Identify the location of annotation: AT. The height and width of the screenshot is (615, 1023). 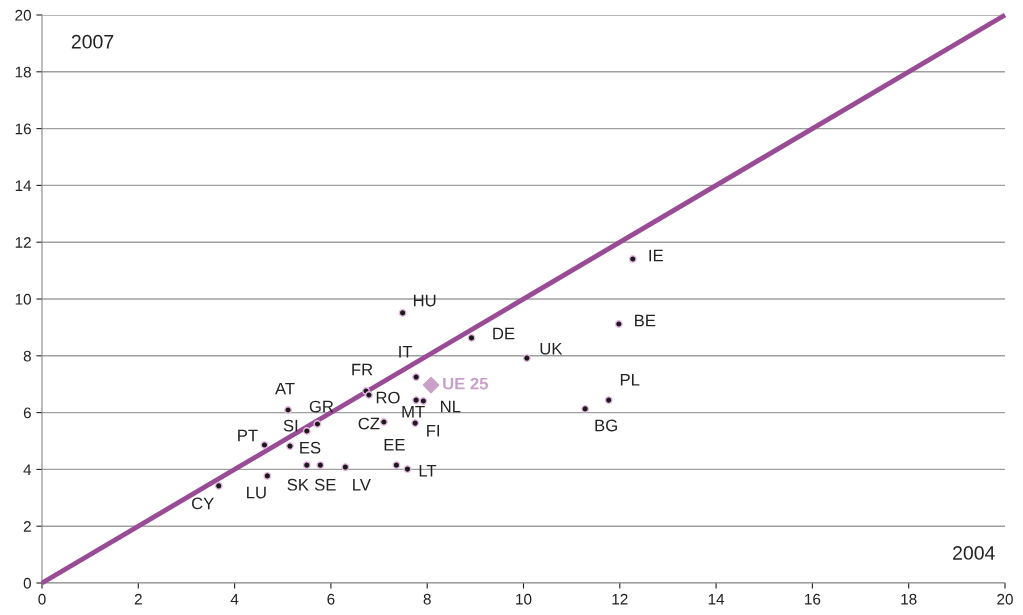
(285, 388).